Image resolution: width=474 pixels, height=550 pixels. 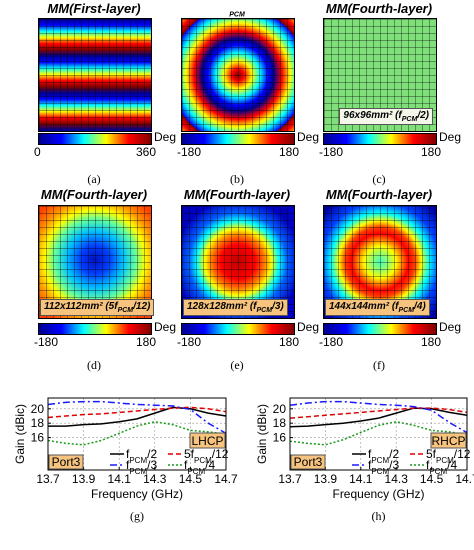 I want to click on polarization-label: LHCP, so click(x=207, y=441).